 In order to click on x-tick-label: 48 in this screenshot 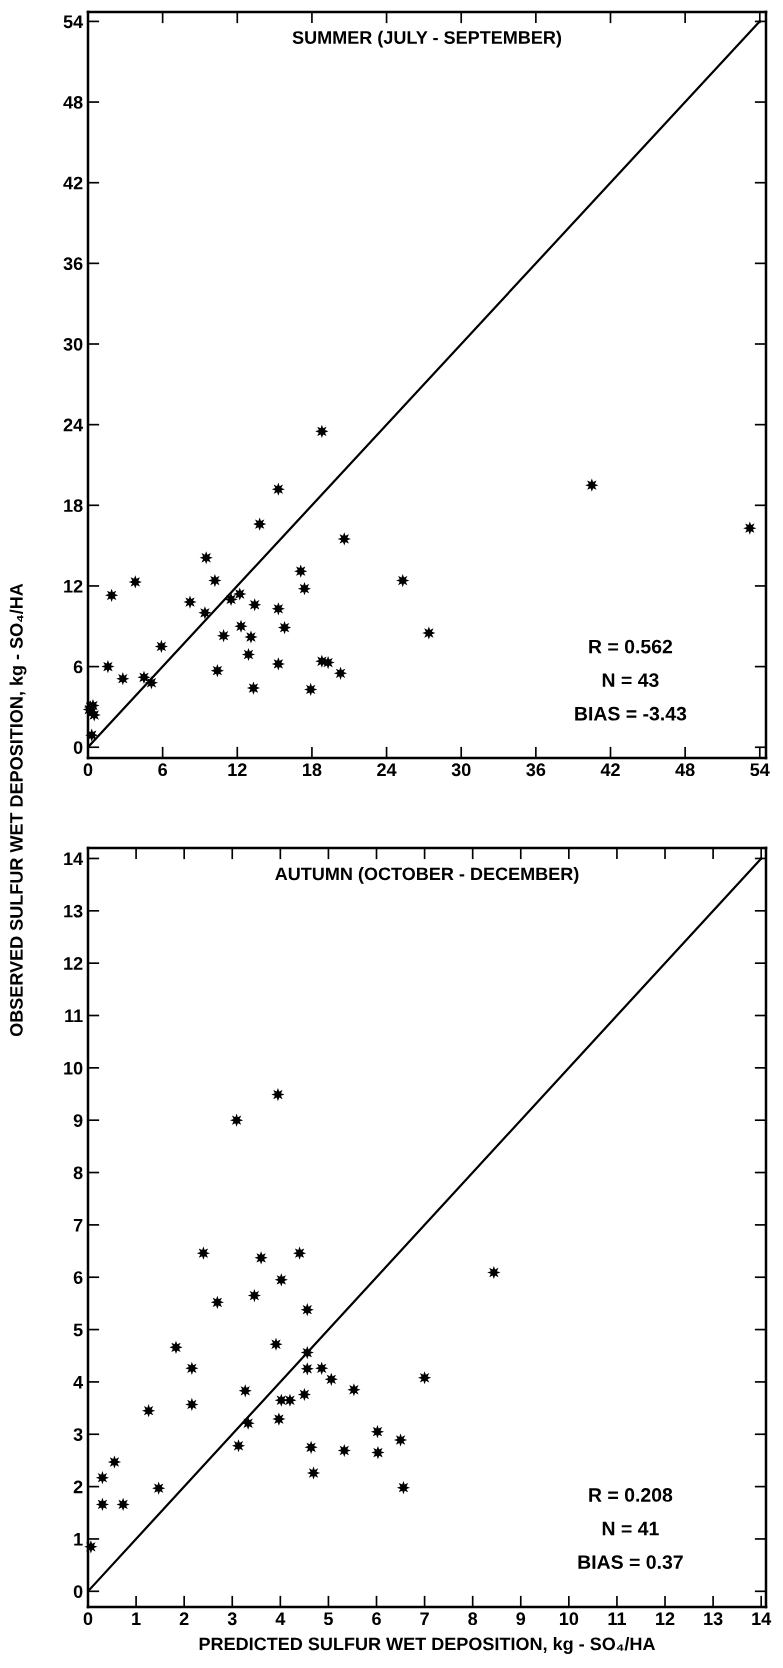, I will do `click(685, 770)`.